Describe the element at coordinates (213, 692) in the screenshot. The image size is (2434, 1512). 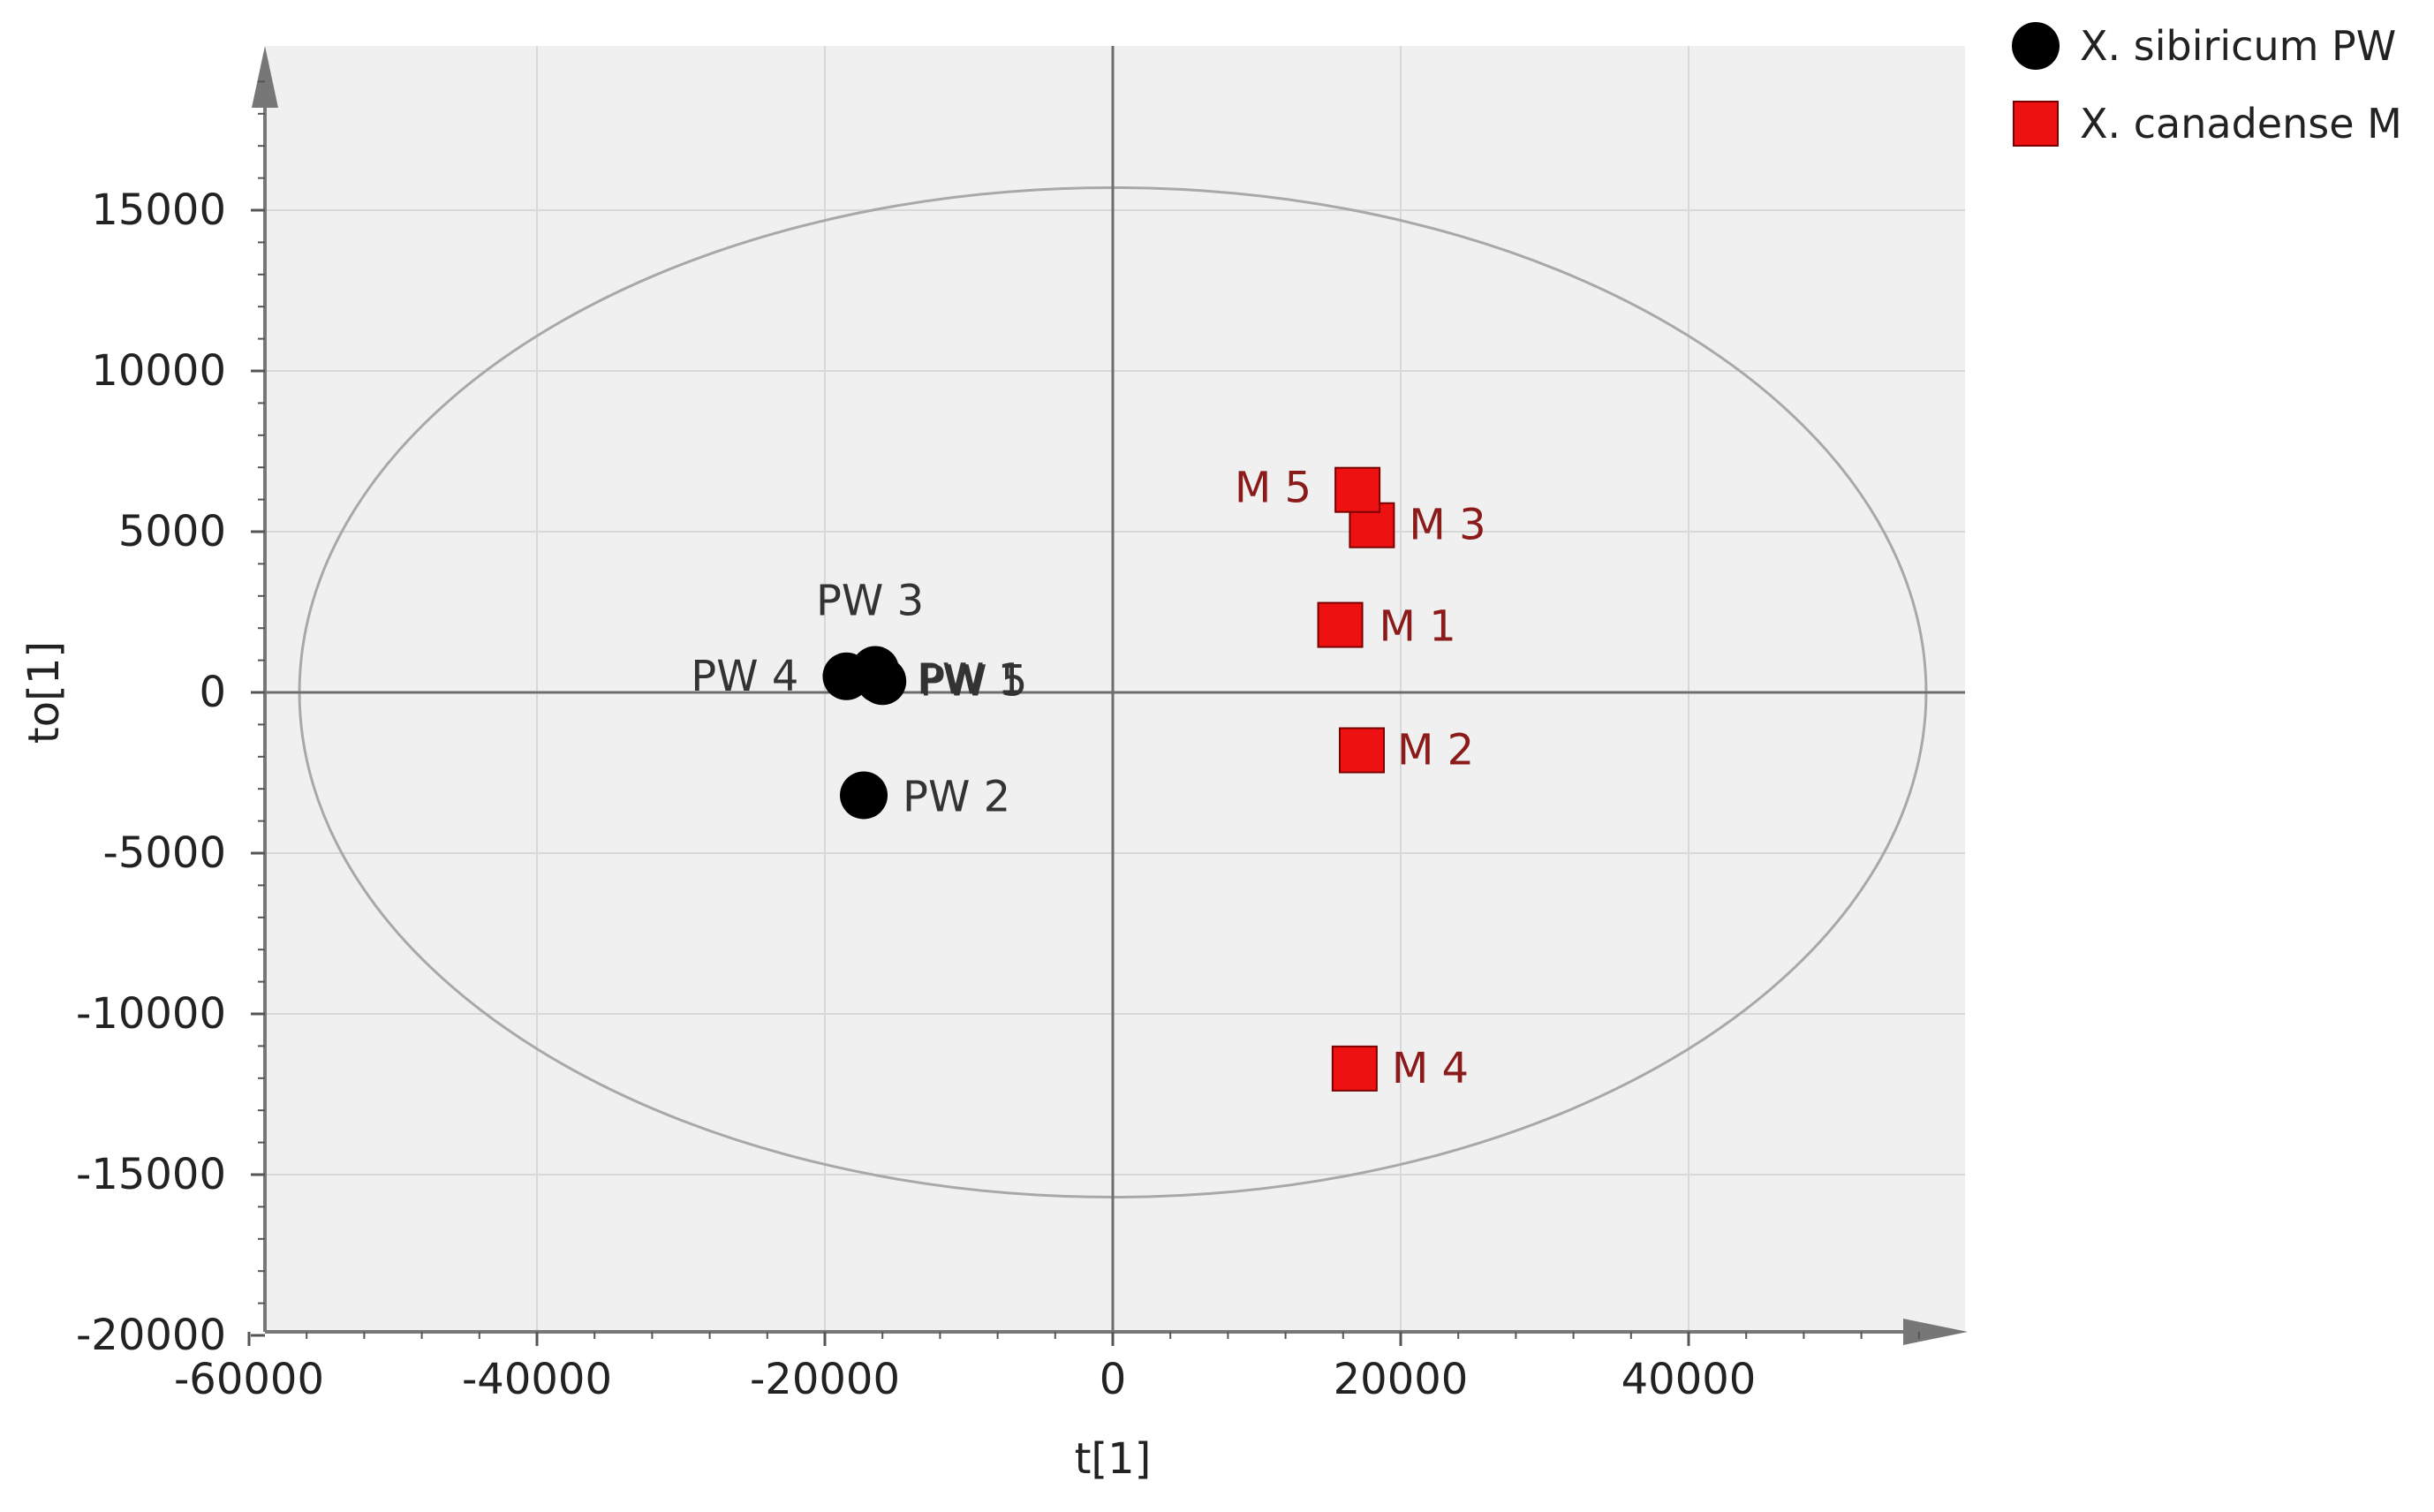
I see `y-tick-label: 0` at that location.